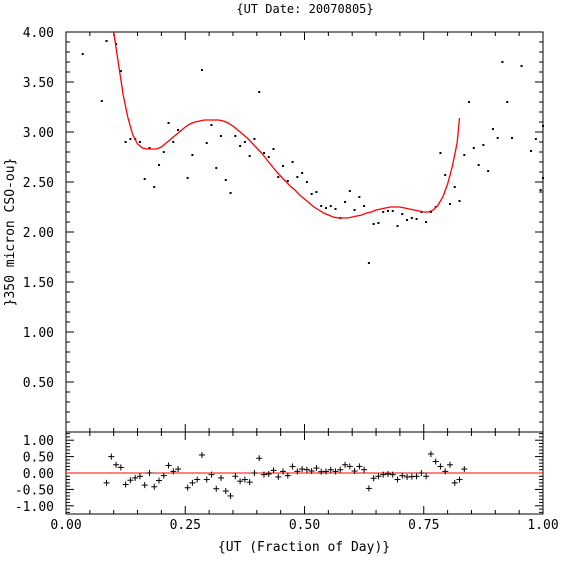 The height and width of the screenshot is (574, 574). What do you see at coordinates (10, 232) in the screenshot?
I see `y-axis-label: }350 micron CSO-ou}` at bounding box center [10, 232].